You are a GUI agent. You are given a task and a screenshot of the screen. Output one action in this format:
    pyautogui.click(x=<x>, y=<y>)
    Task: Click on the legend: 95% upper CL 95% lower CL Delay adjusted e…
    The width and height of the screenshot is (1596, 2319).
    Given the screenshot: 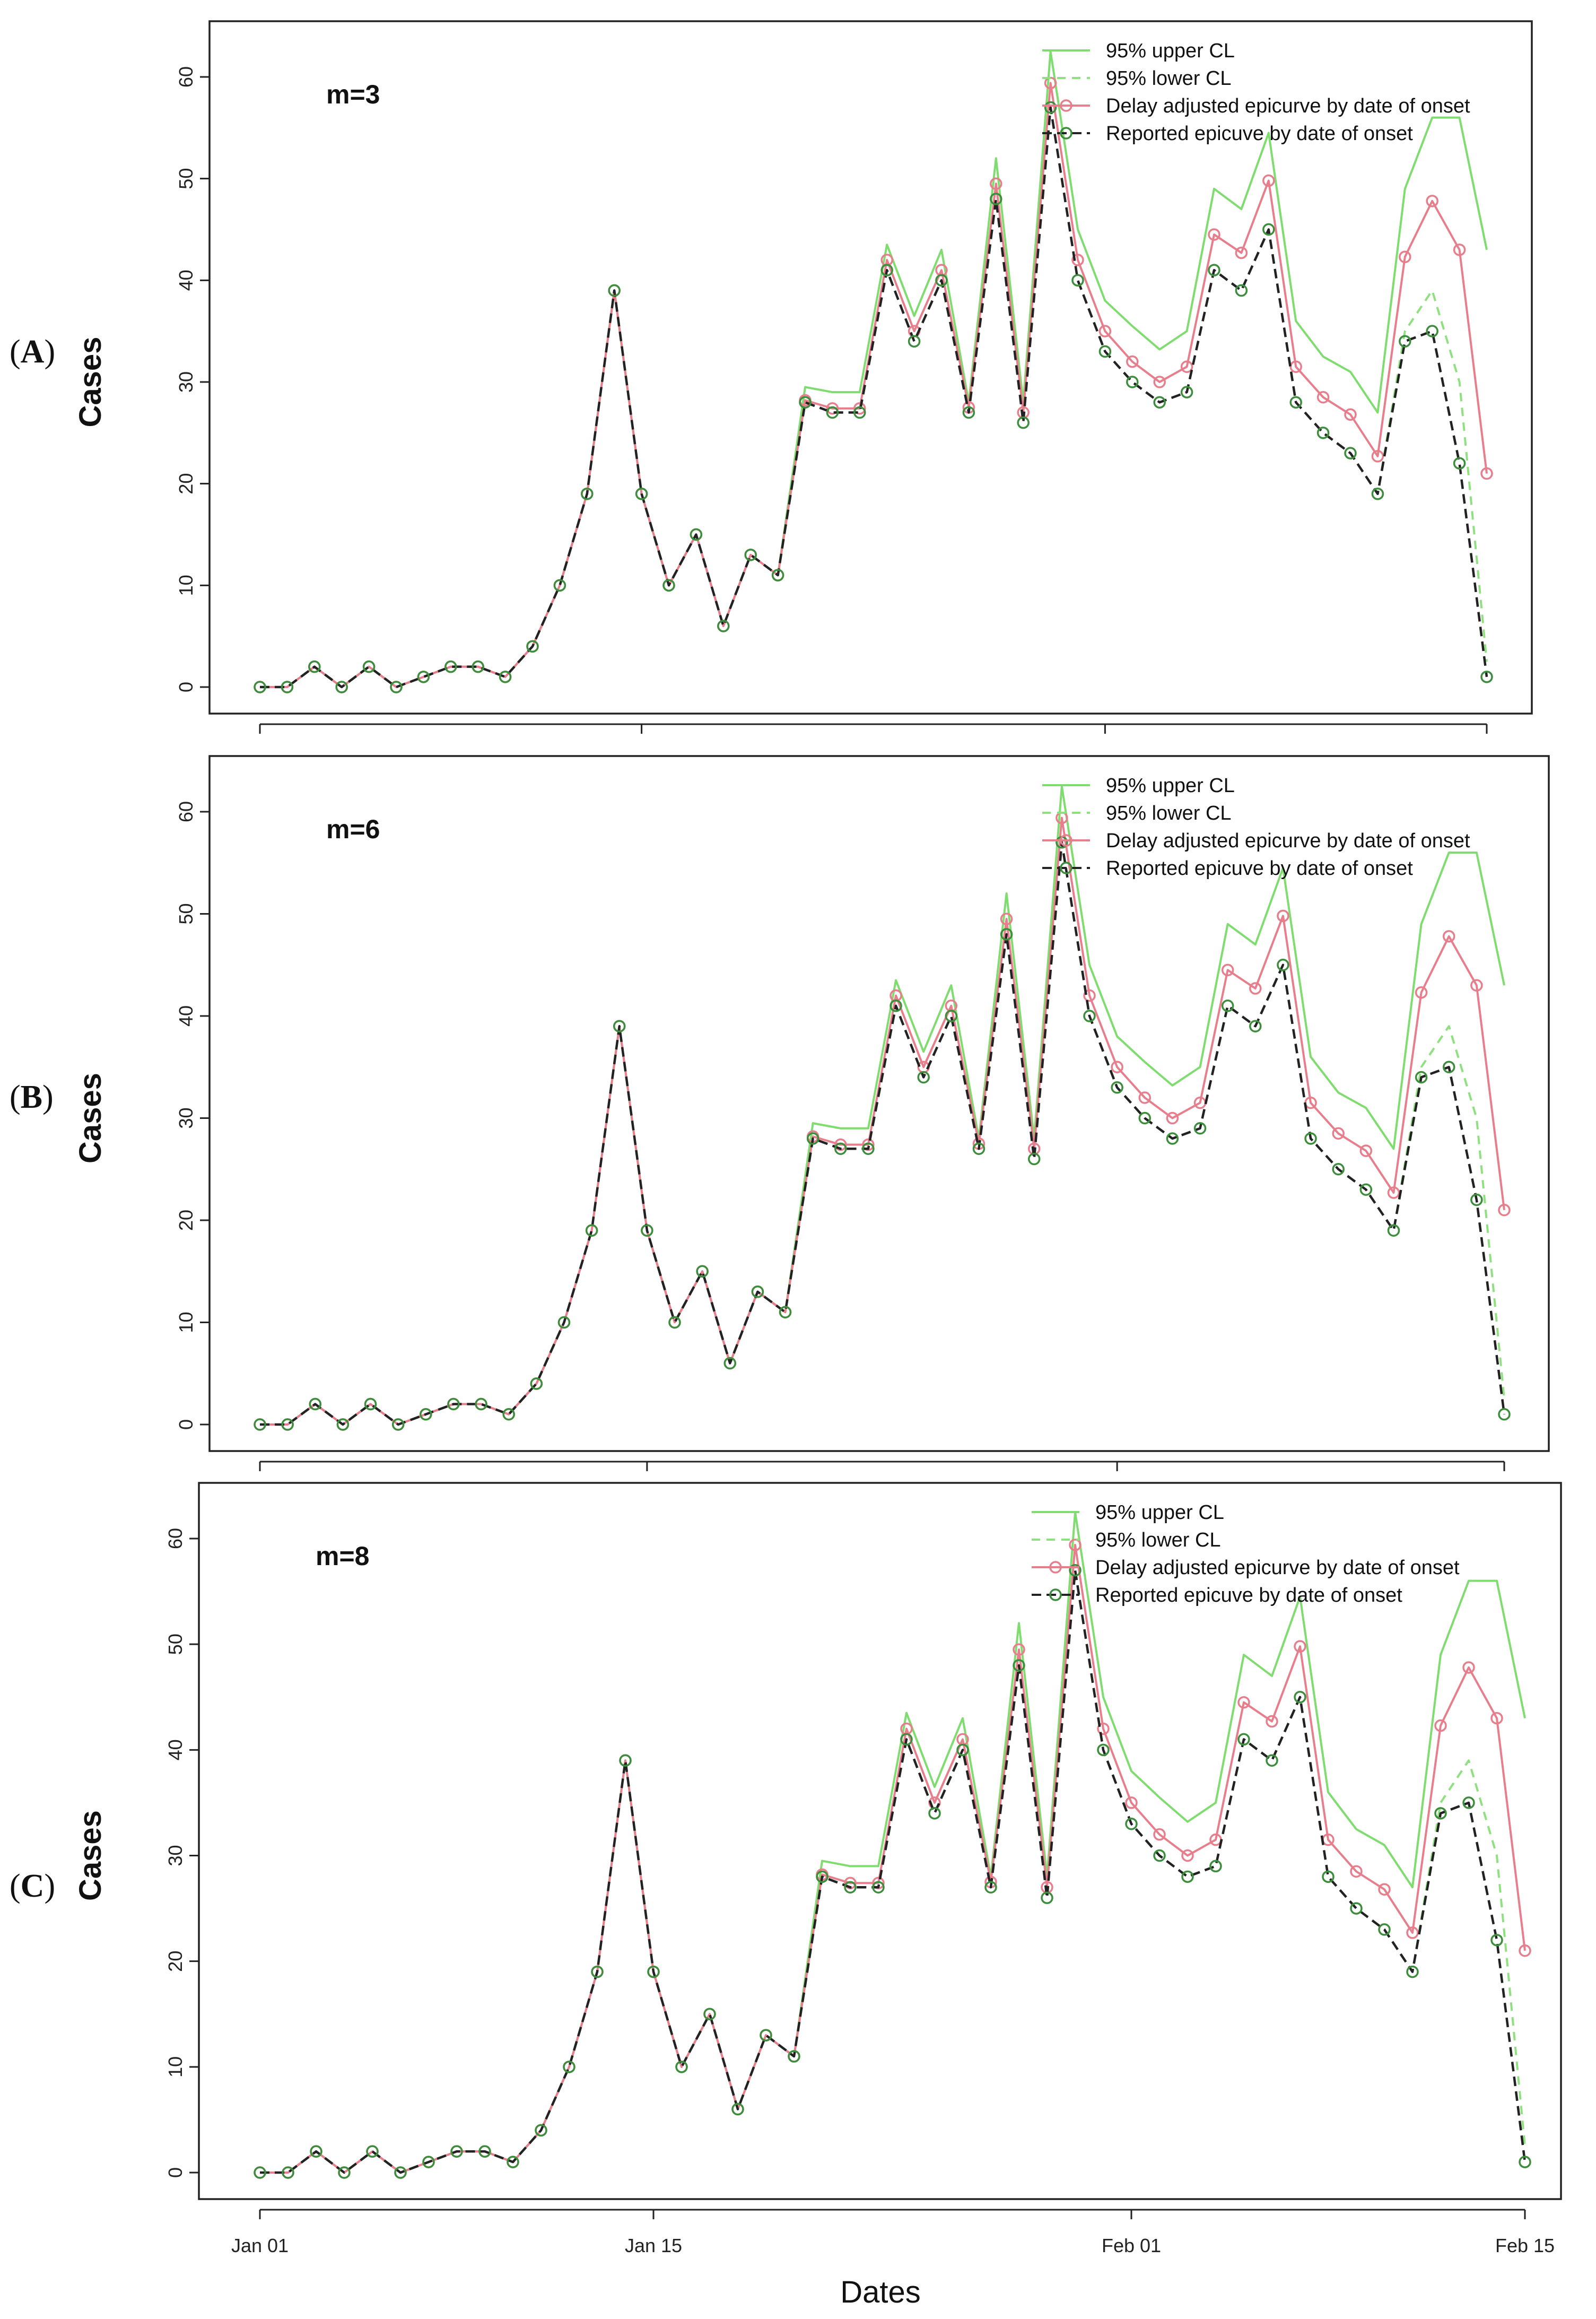 What is the action you would take?
    pyautogui.click(x=1256, y=827)
    